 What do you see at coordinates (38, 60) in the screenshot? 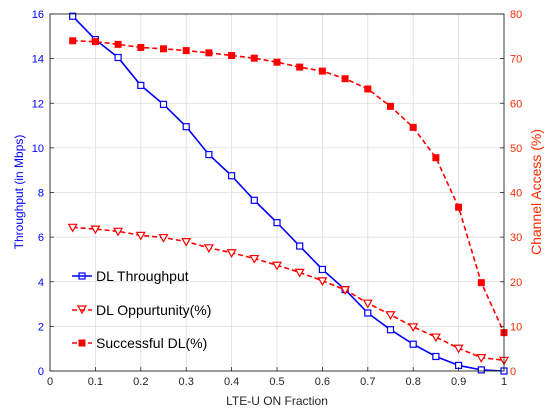
I see `y-left-tick-label: 14` at bounding box center [38, 60].